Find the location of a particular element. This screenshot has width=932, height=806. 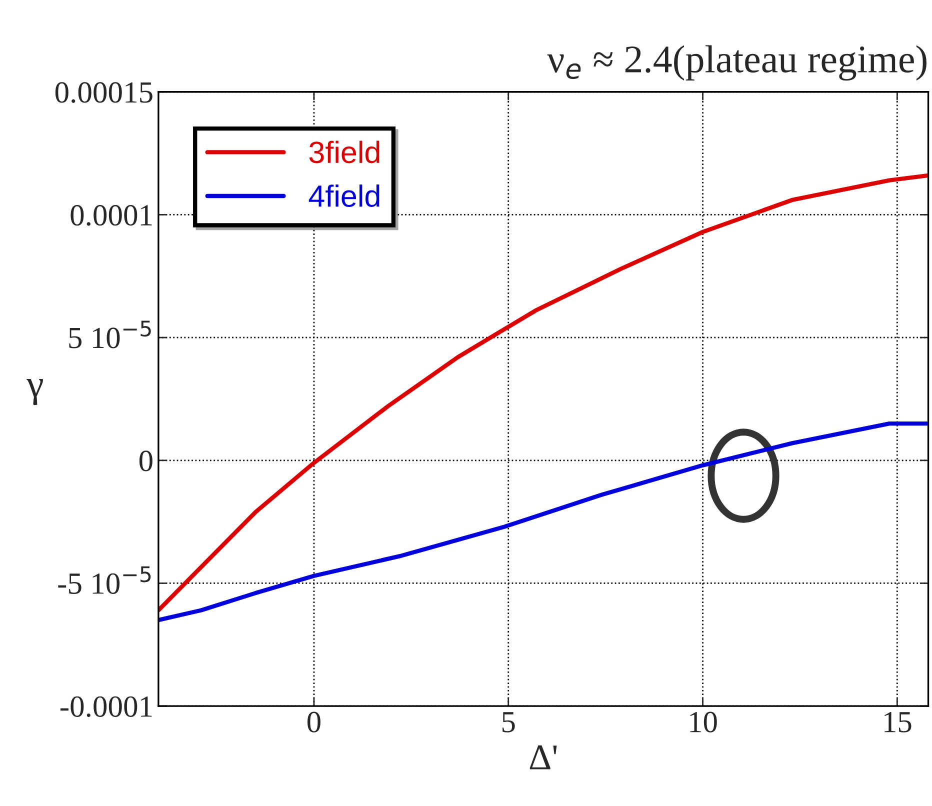

x-tick-label: 15 is located at coordinates (898, 722).